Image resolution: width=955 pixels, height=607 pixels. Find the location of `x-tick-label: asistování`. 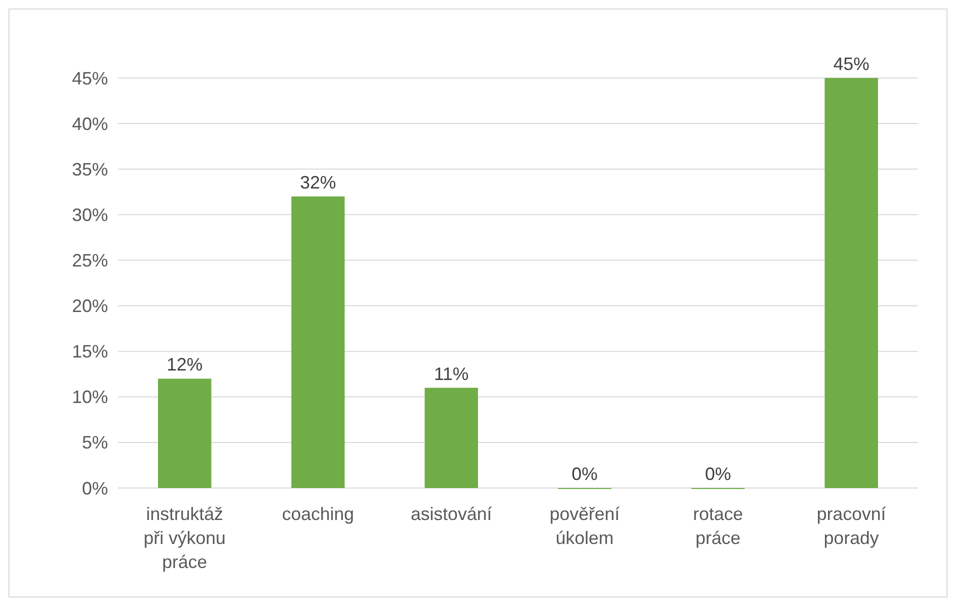

x-tick-label: asistování is located at coordinates (451, 514).